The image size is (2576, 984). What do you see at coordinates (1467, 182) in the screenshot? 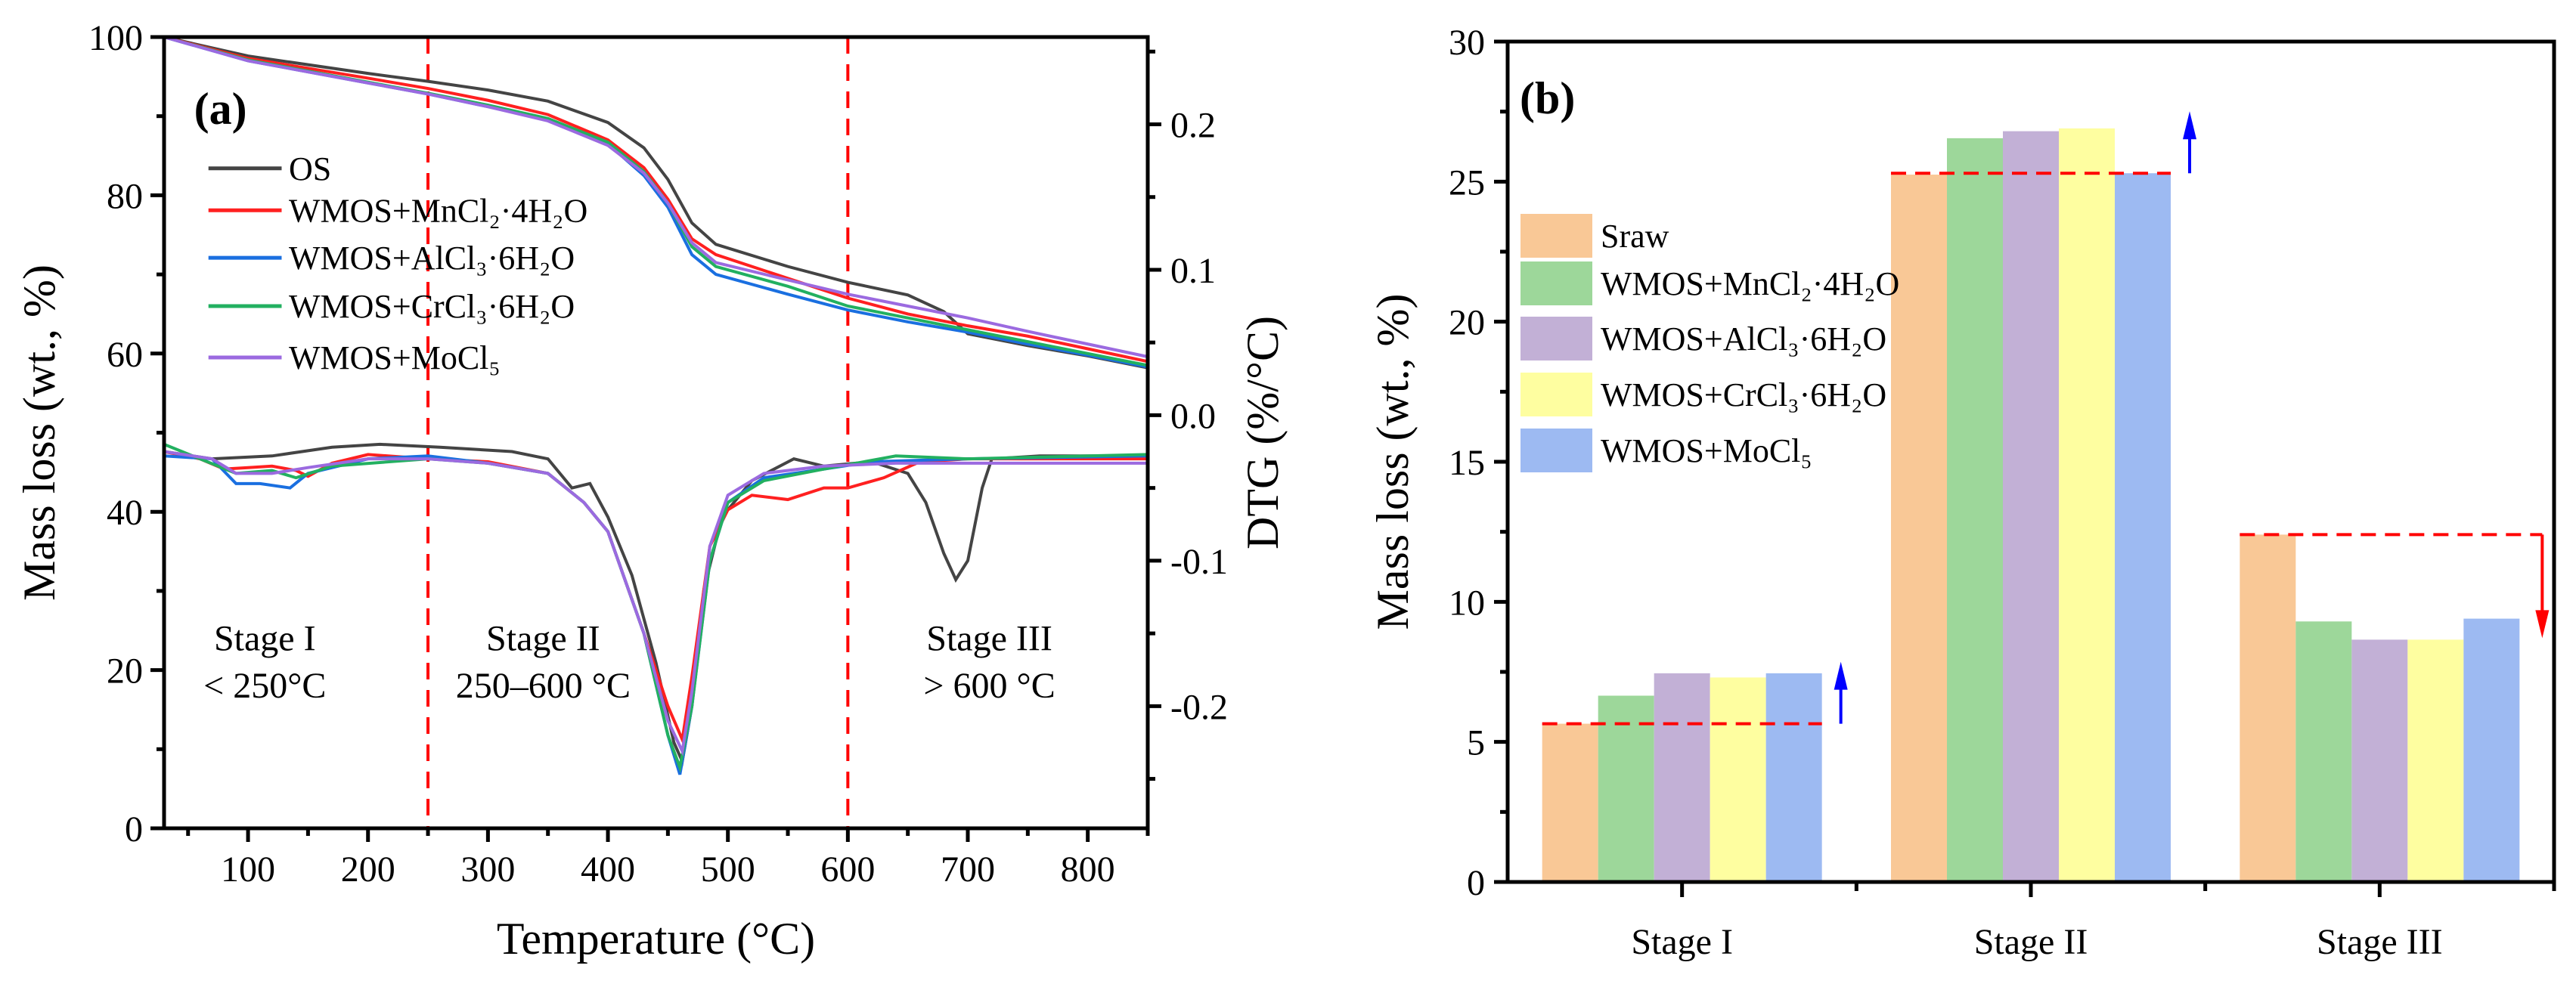
I see `y-tick-label: 25` at bounding box center [1467, 182].